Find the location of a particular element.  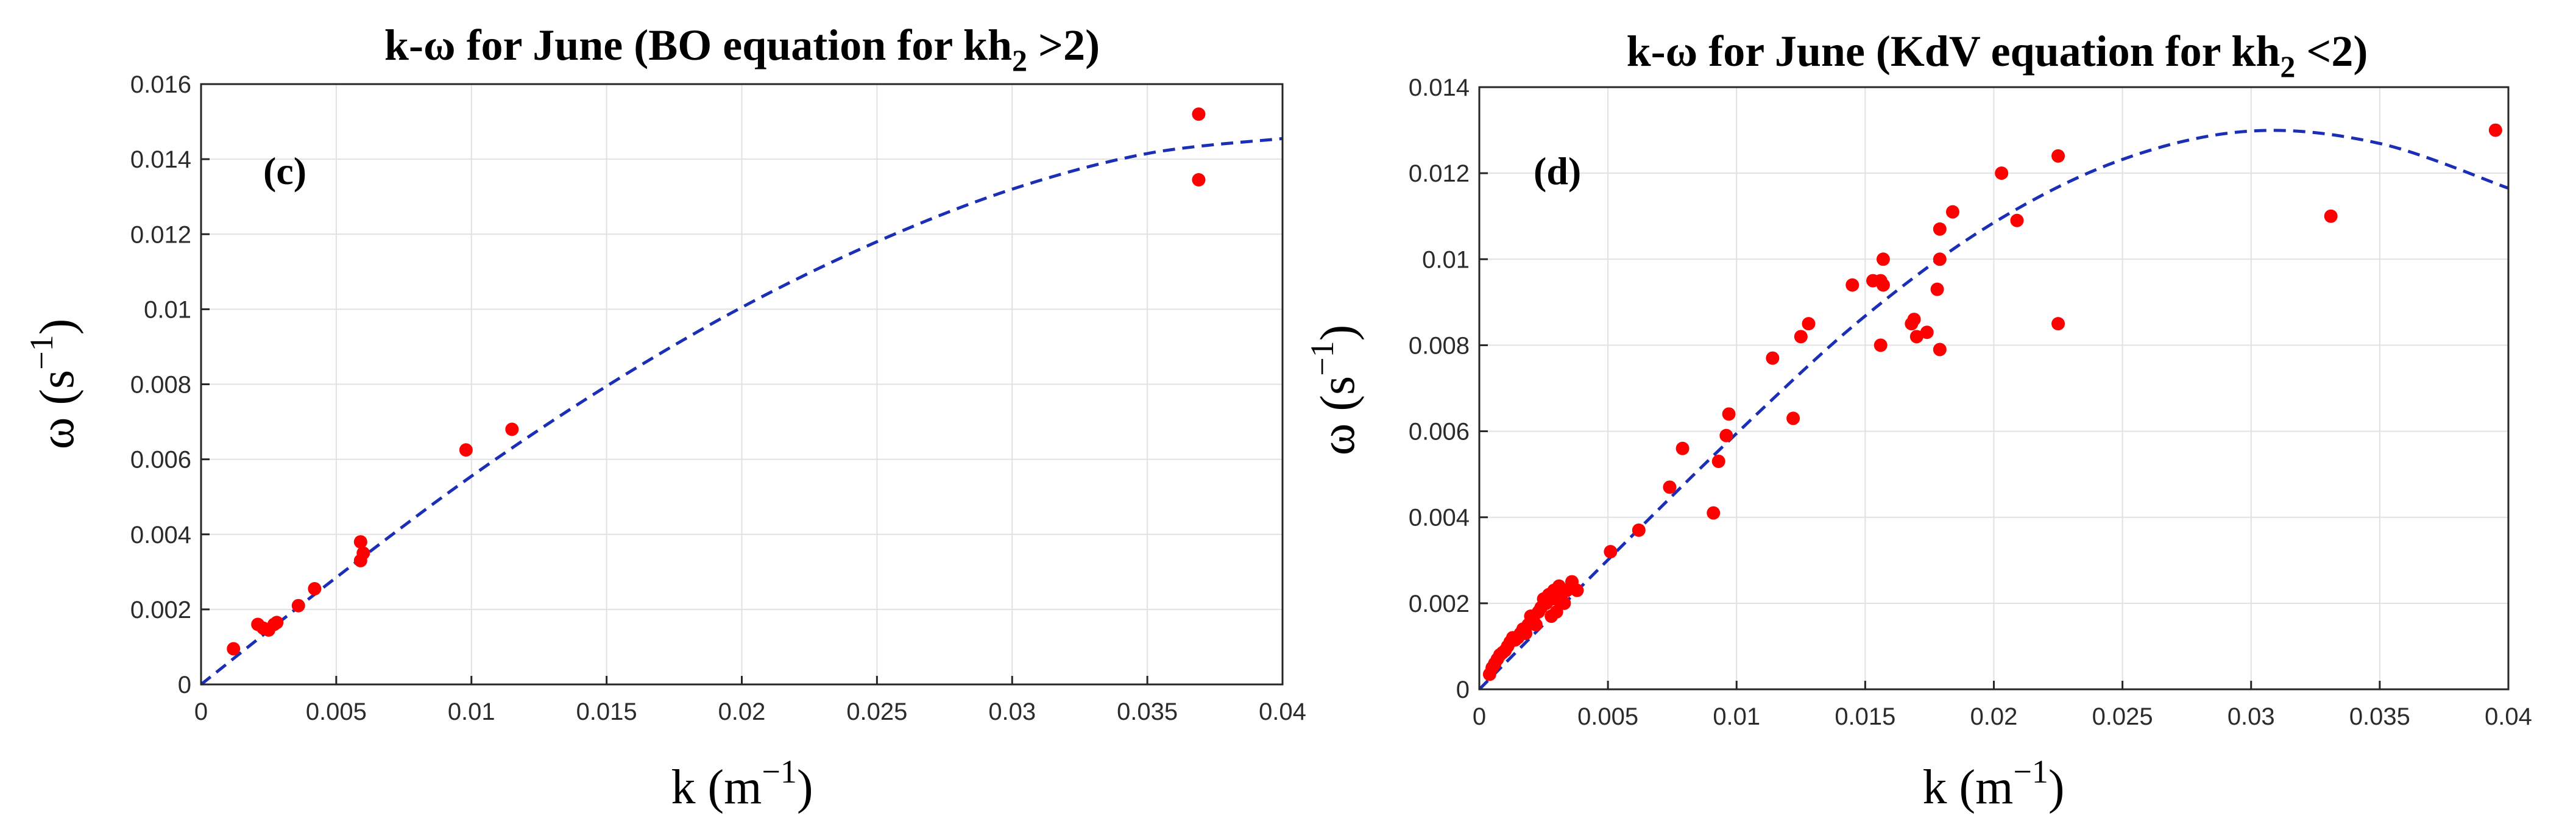

y-tick-labels: 0 0.002 0.004 0.006 0.008 0.01 0.012 0.014 0.016 is located at coordinates (160, 384).